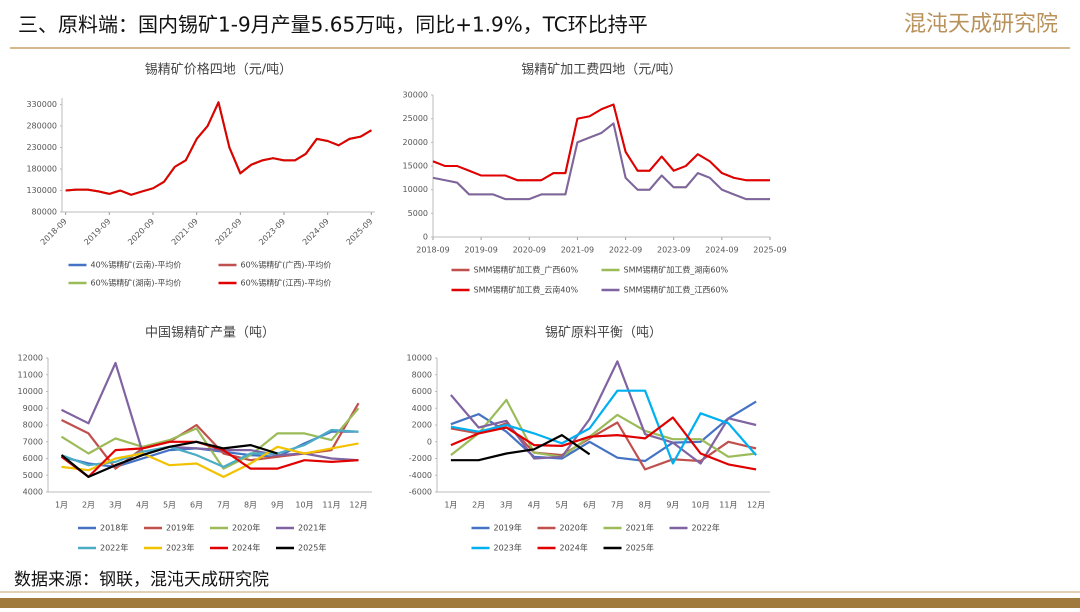  What do you see at coordinates (422, 425) in the screenshot?
I see `y-tick-label: 2000` at bounding box center [422, 425].